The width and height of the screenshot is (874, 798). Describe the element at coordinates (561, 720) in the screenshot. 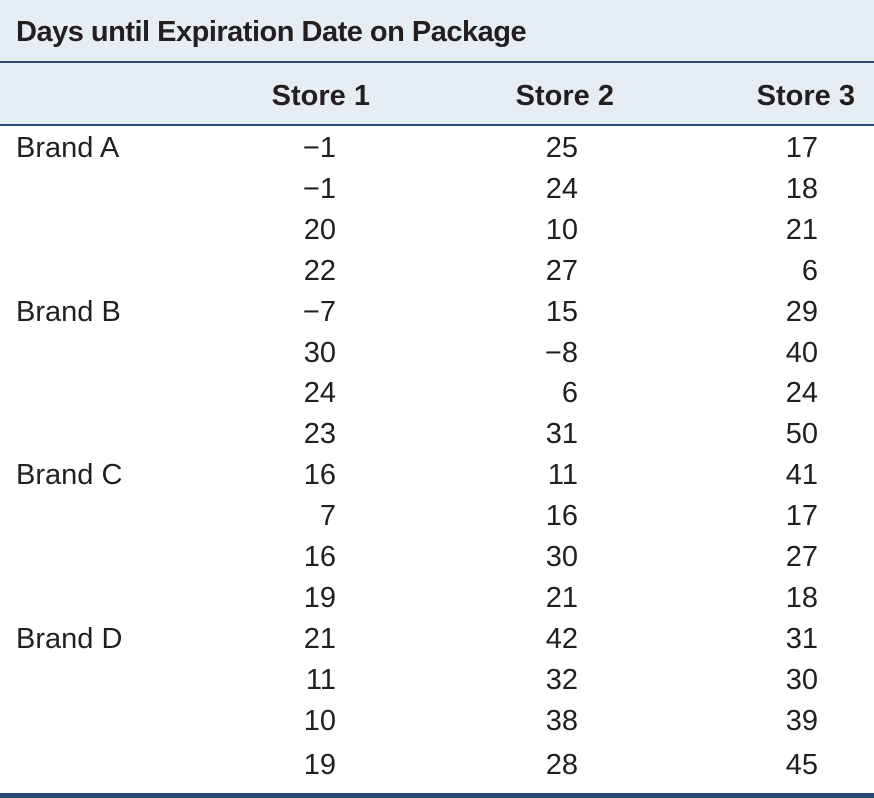

I see `table-cell: 38` at that location.